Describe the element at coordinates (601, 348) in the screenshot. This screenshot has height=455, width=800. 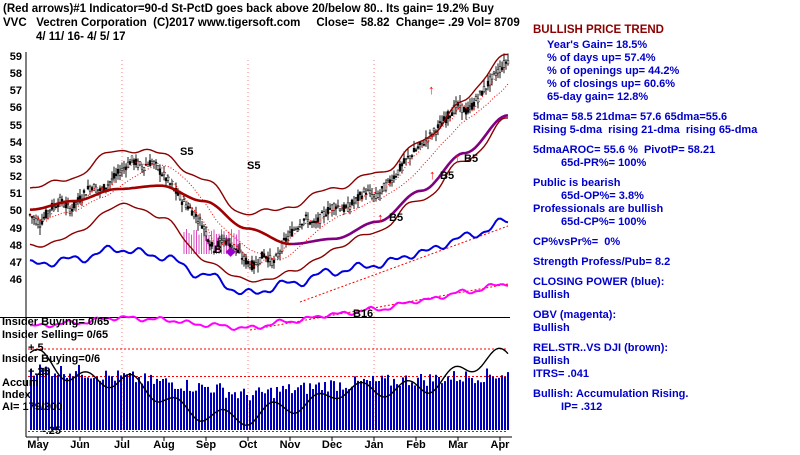
I see `panel-line: REL.STR..VS DJI (brown):` at that location.